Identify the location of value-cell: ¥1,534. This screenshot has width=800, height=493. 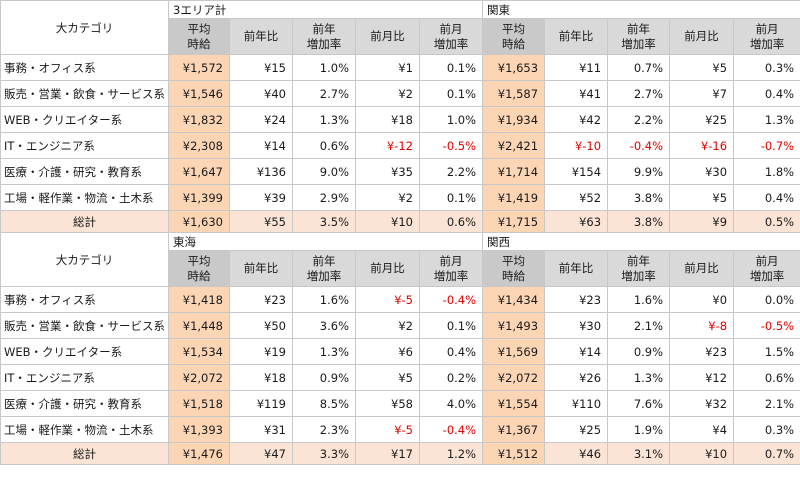
(199, 351).